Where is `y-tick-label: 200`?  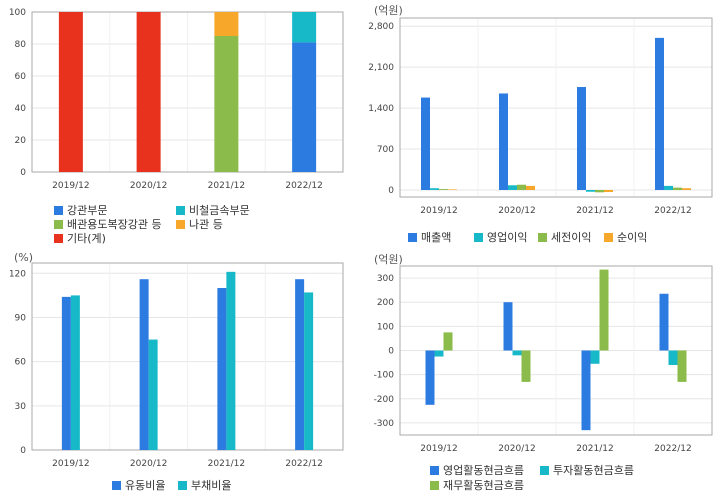 y-tick-label: 200 is located at coordinates (385, 303).